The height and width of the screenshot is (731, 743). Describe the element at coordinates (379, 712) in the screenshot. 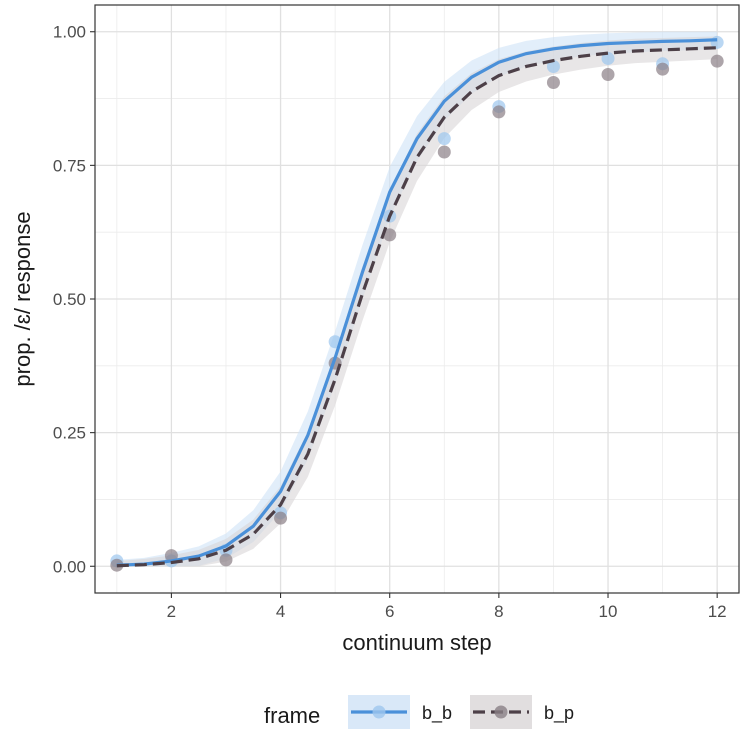

I see `legend-key-point-b_b` at that location.